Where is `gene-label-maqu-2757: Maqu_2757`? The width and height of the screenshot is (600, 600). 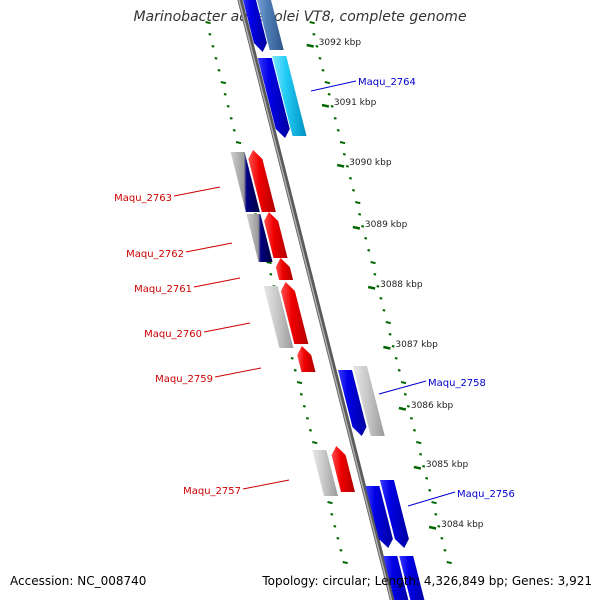
gene-label-maqu-2757: Maqu_2757 is located at coordinates (212, 491).